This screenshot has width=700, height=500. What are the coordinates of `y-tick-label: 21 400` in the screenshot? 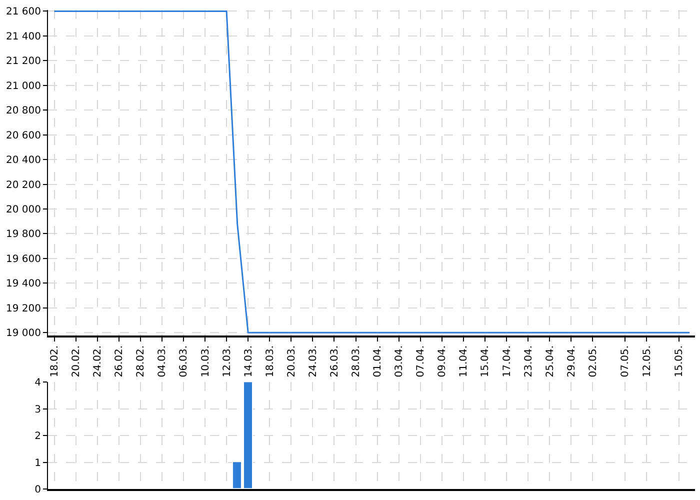 It's located at (23, 36).